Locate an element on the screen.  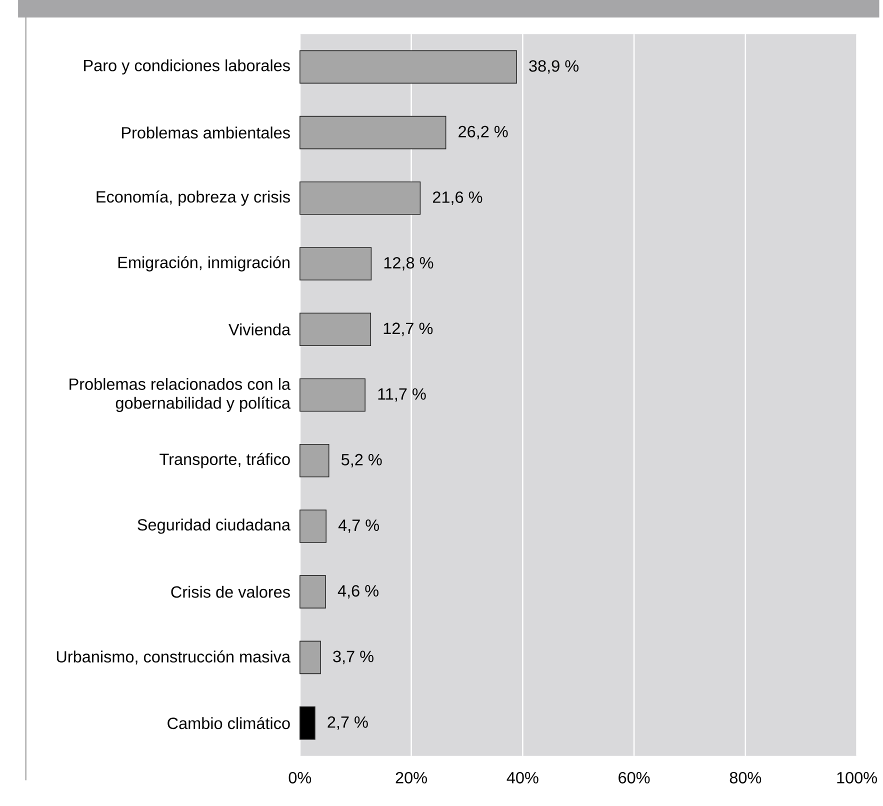
data-label: 26,2 % is located at coordinates (483, 133).